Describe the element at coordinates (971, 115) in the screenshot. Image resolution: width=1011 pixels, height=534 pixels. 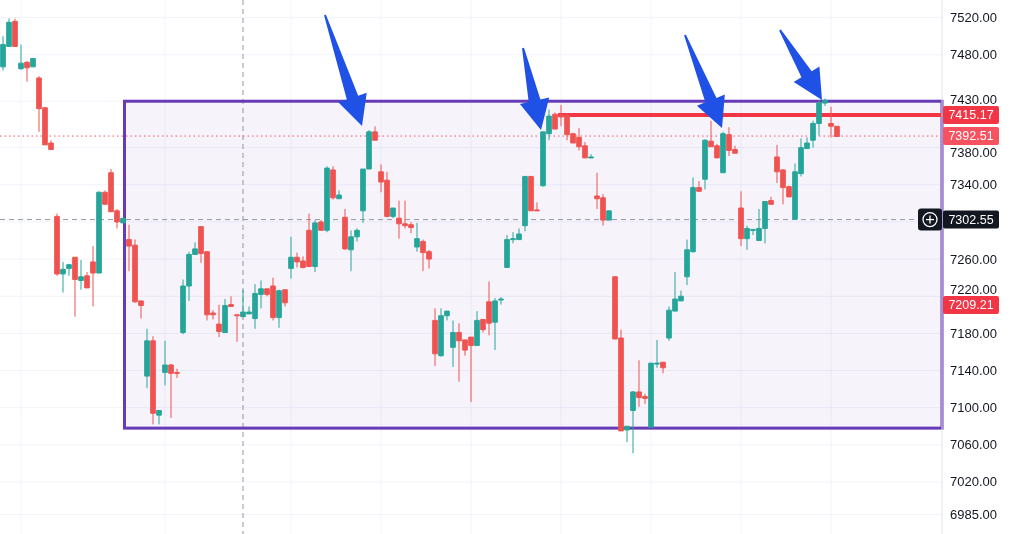
I see `ref-line-label: 7415.17` at that location.